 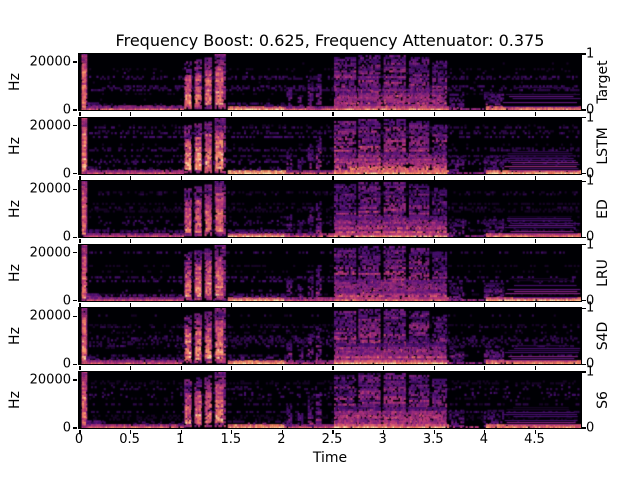 I want to click on x-tick-label-1: 1, so click(x=180, y=439).